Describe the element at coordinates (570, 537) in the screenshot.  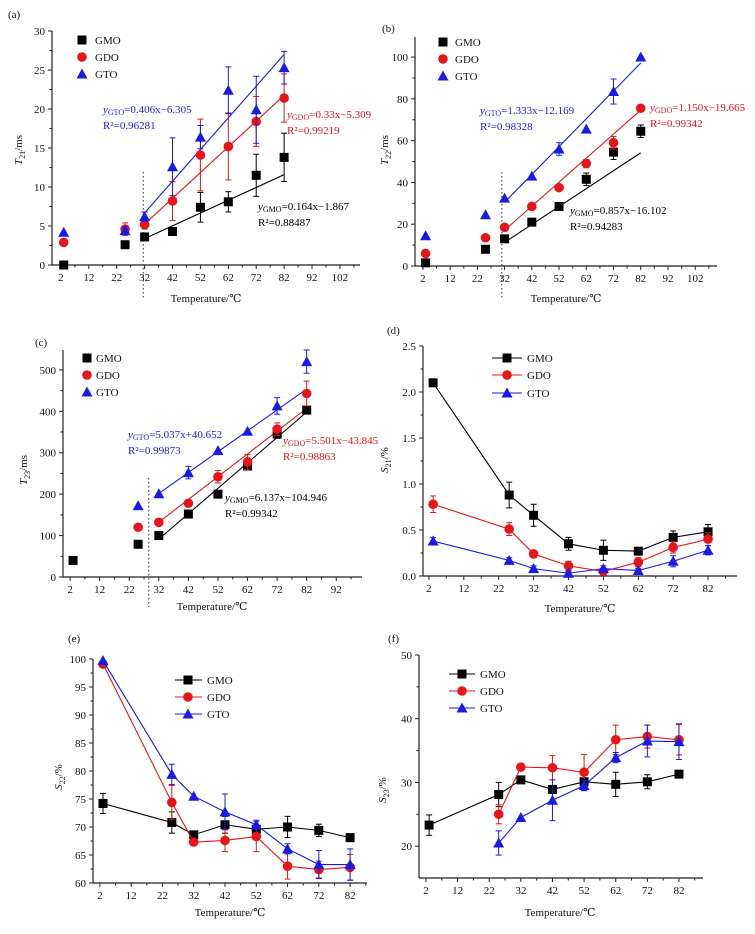
I see `series-line` at that location.